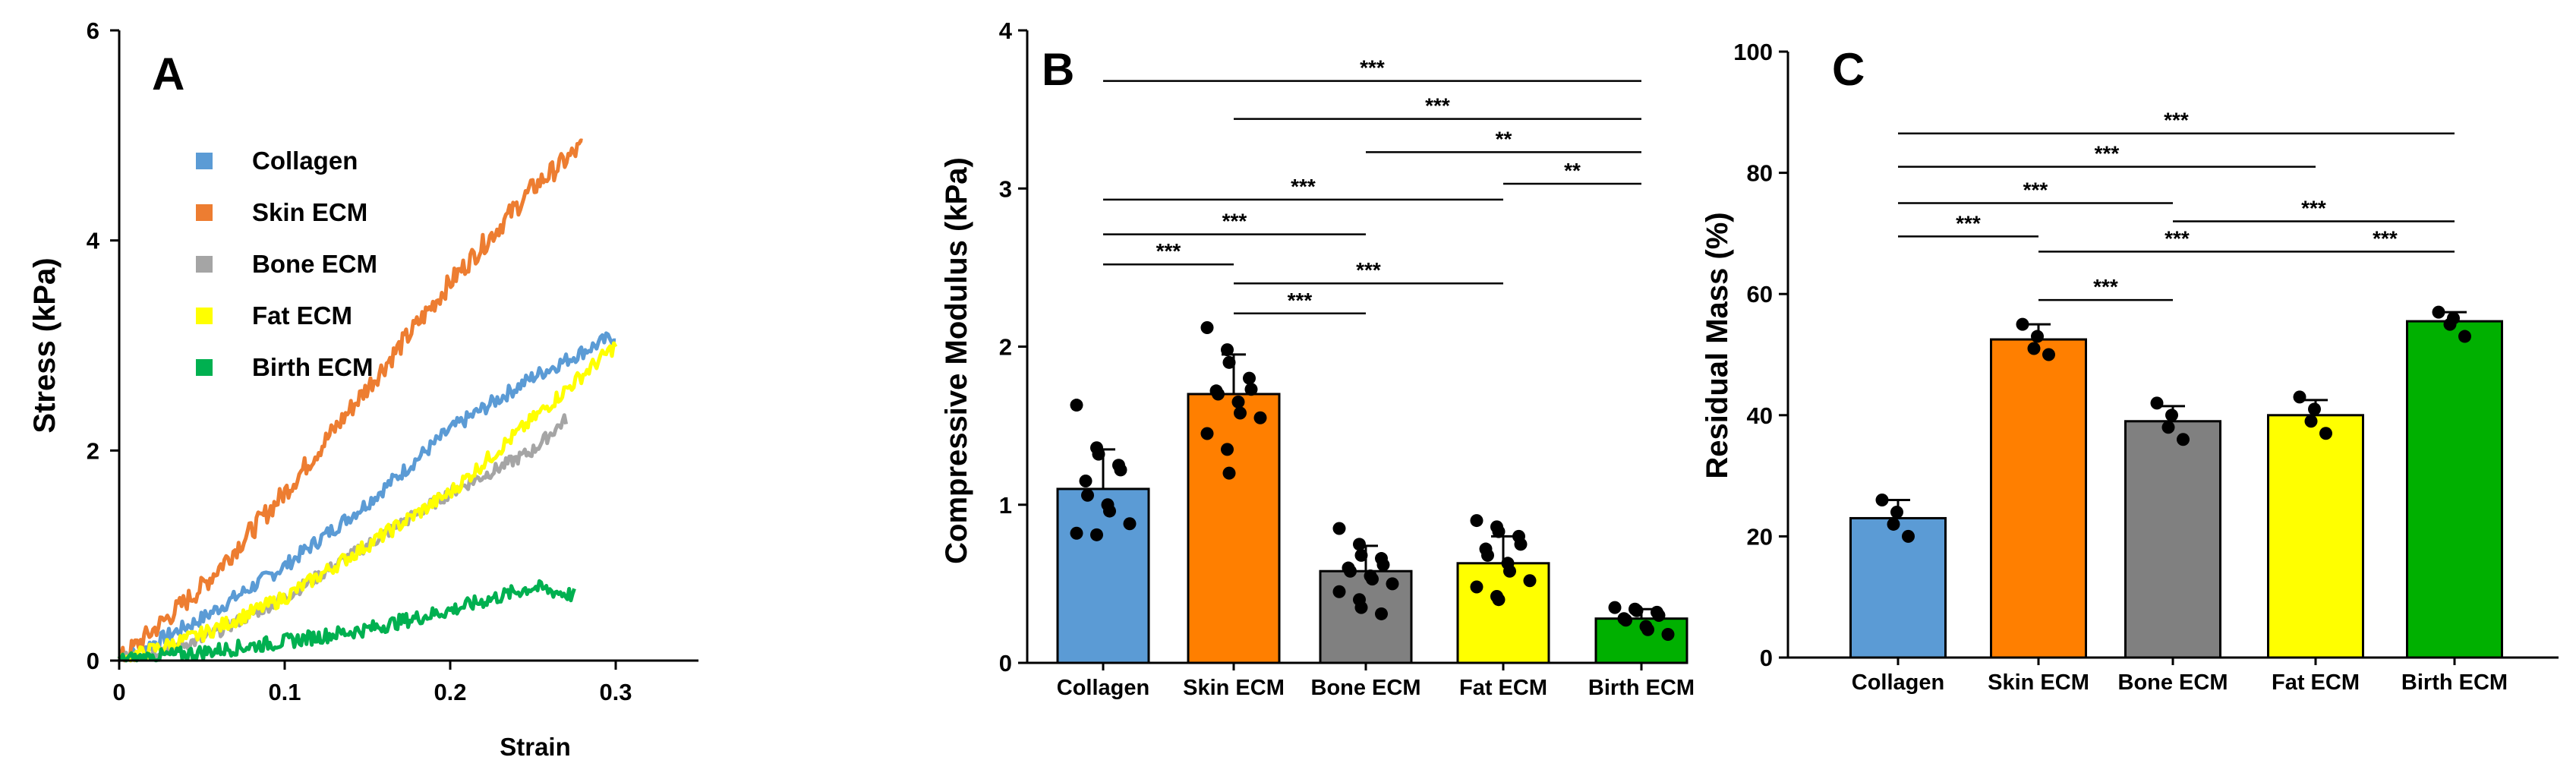 The image size is (2576, 776). What do you see at coordinates (93, 30) in the screenshot?
I see `panel-a-y-tick-label: 6` at bounding box center [93, 30].